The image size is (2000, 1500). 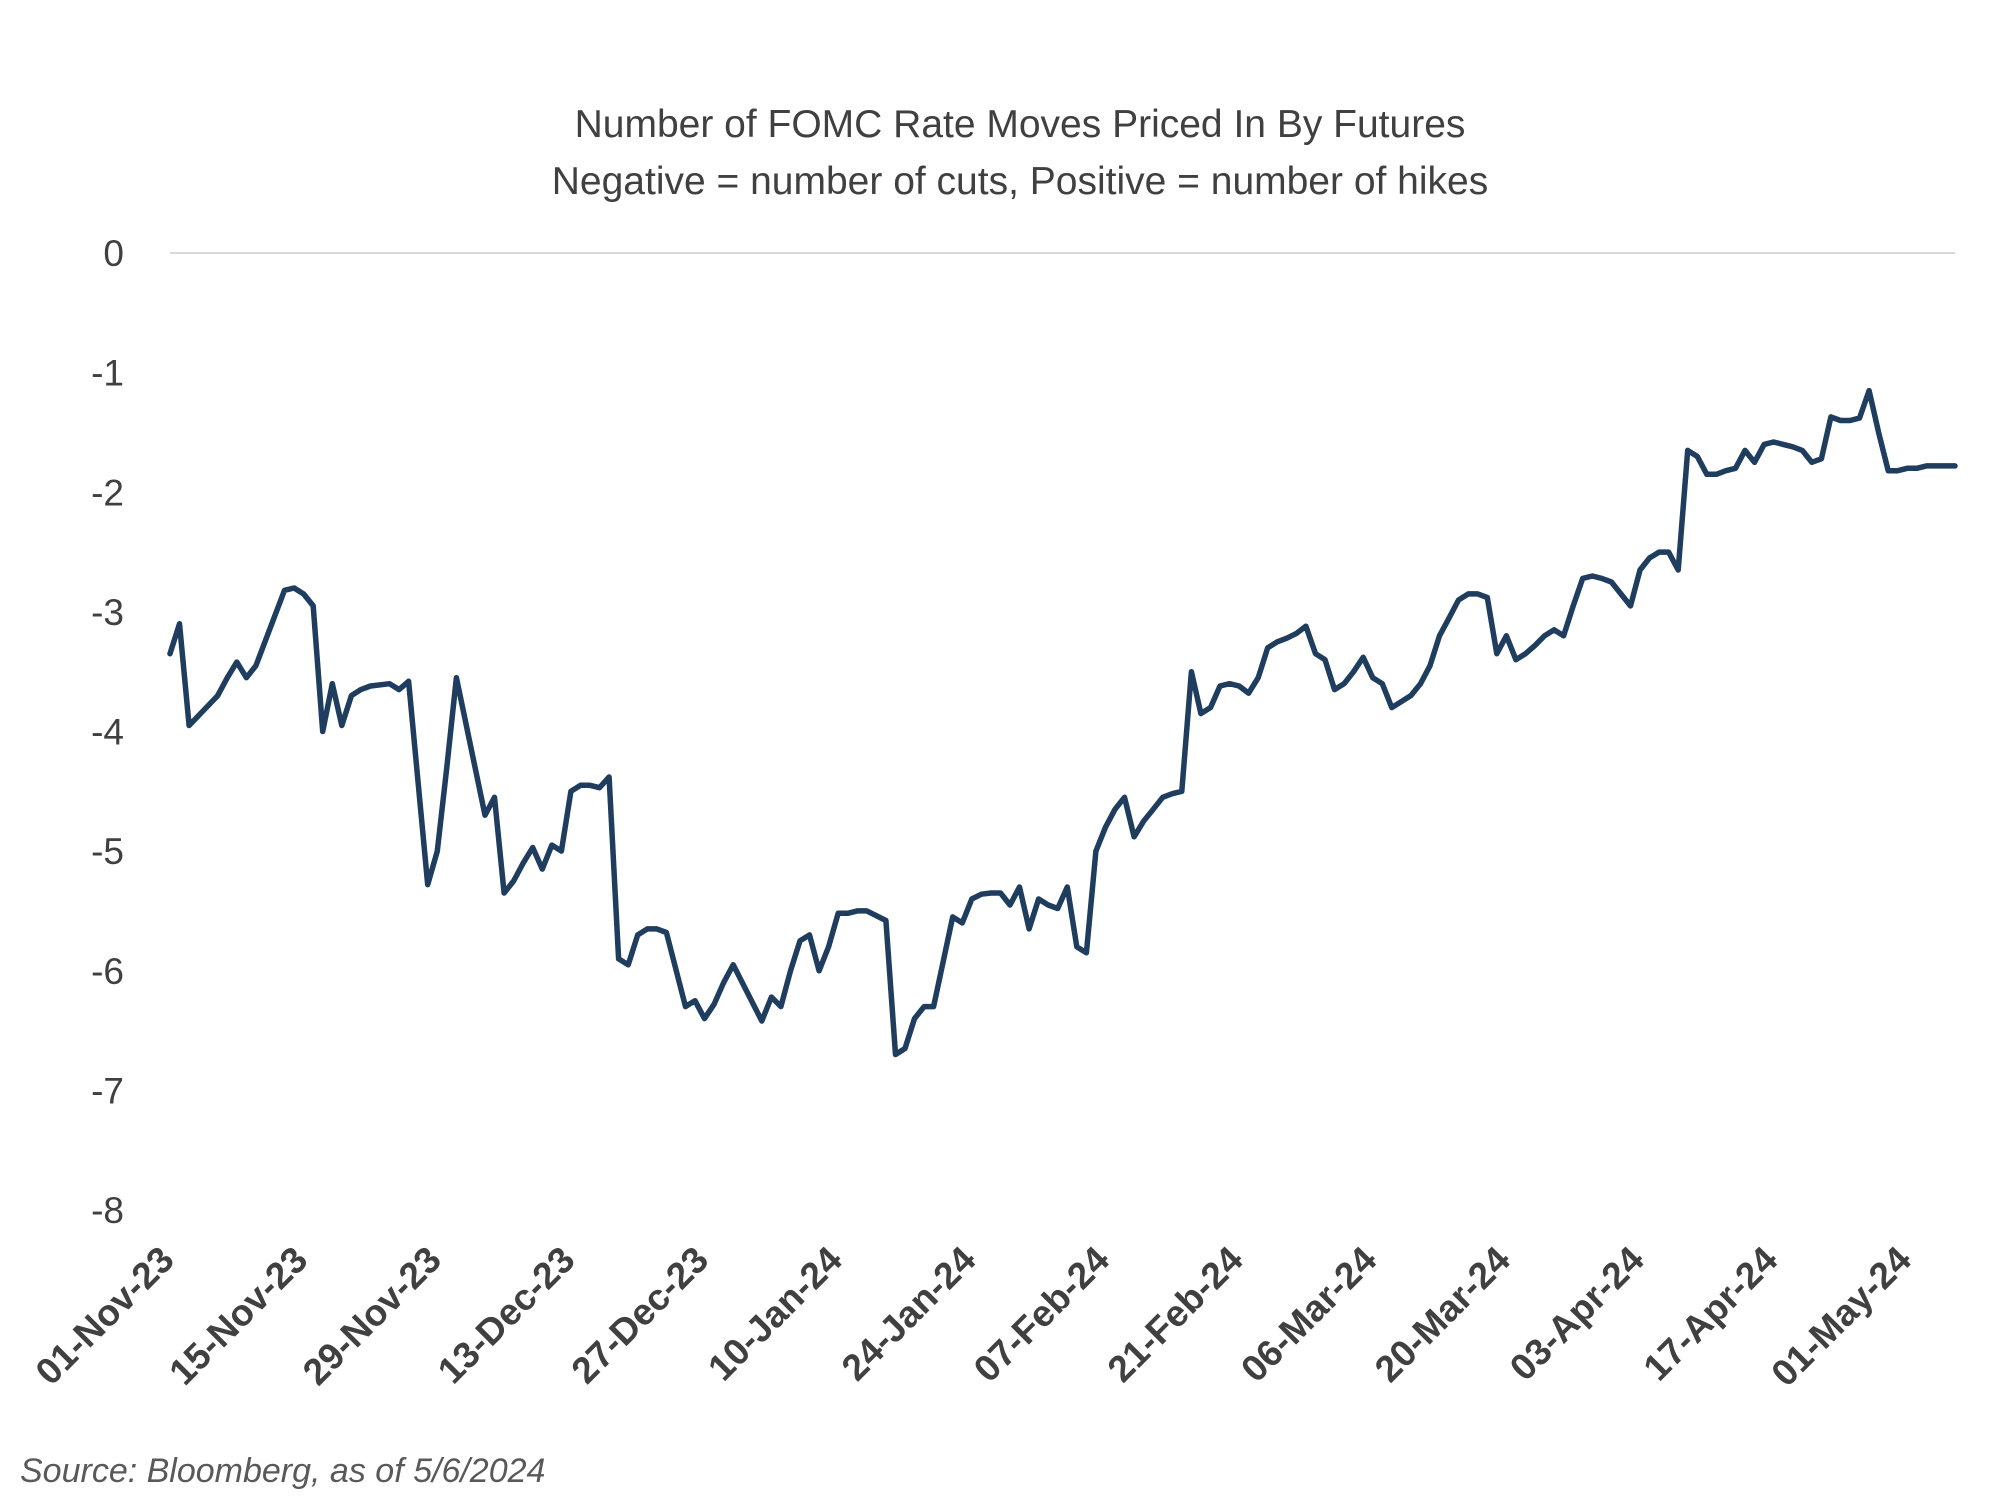 I want to click on y-tick-label: -5, so click(x=107, y=851).